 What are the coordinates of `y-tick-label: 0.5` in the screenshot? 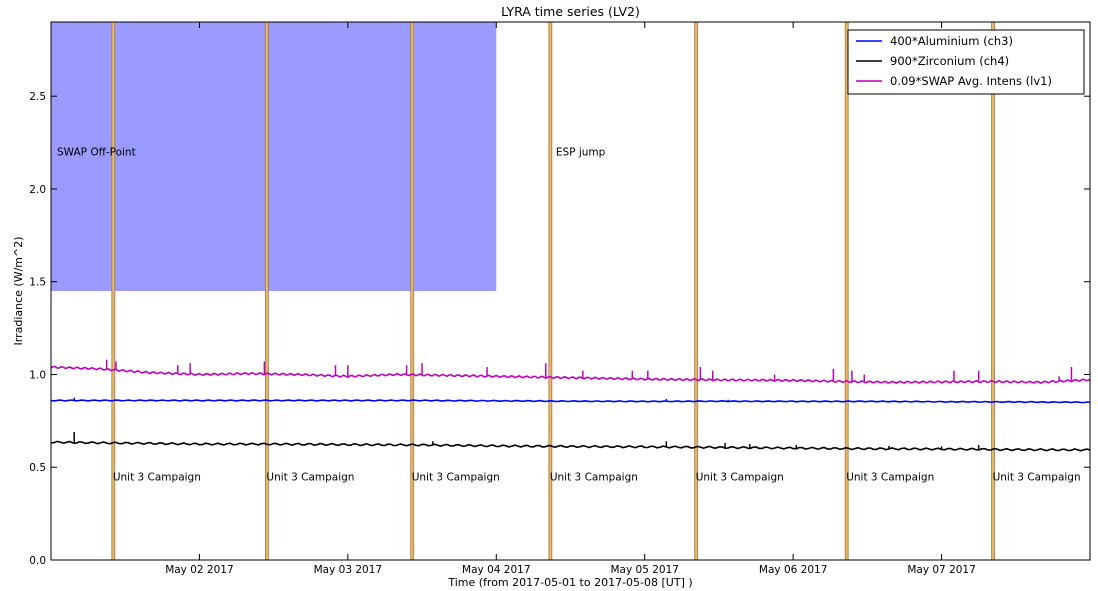 It's located at (37, 468).